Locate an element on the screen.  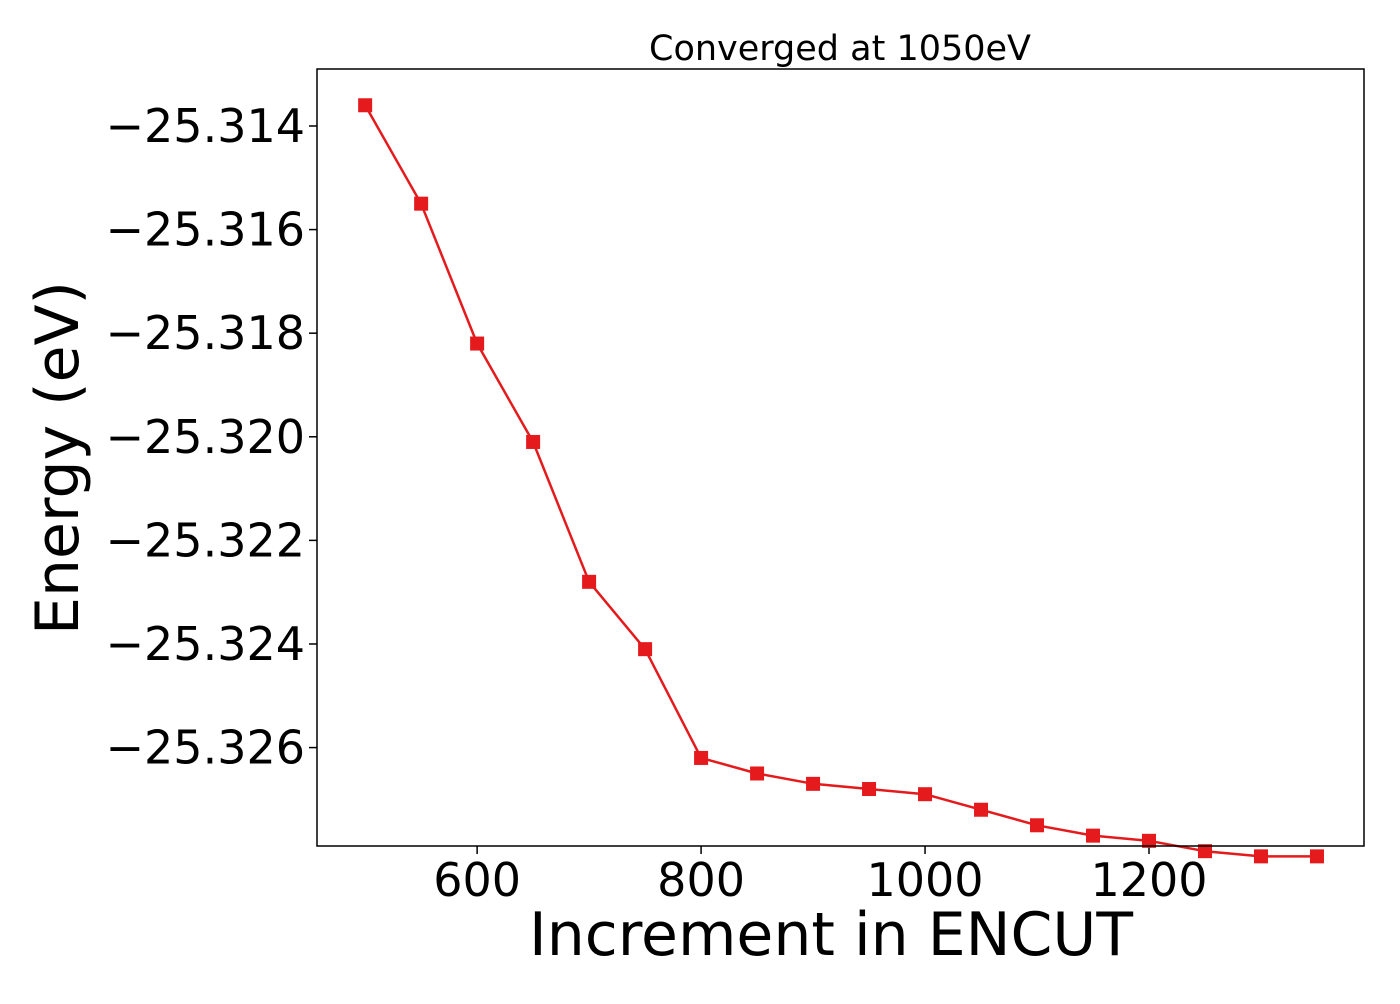
x-tick-label: 1000 is located at coordinates (925, 880).